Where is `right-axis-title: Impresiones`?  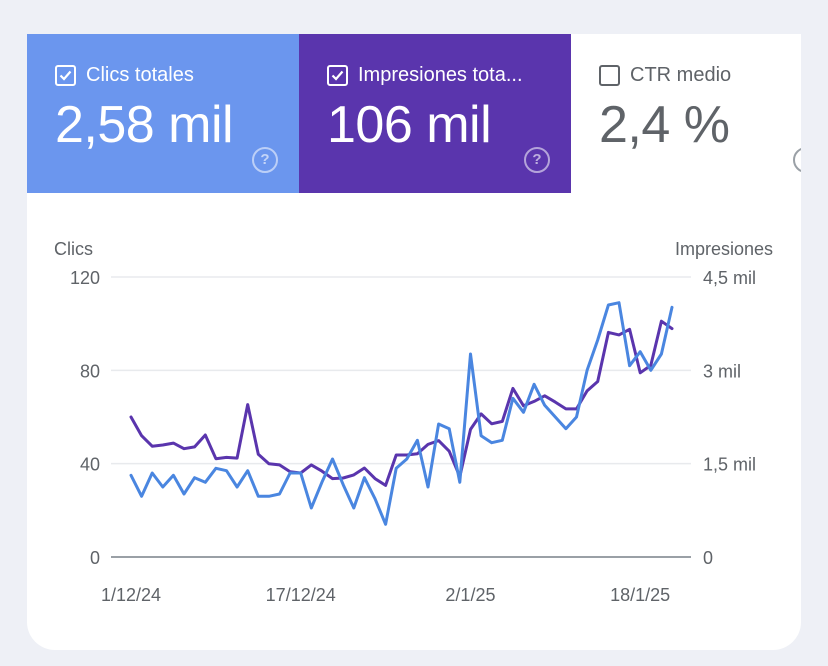 right-axis-title: Impresiones is located at coordinates (724, 249).